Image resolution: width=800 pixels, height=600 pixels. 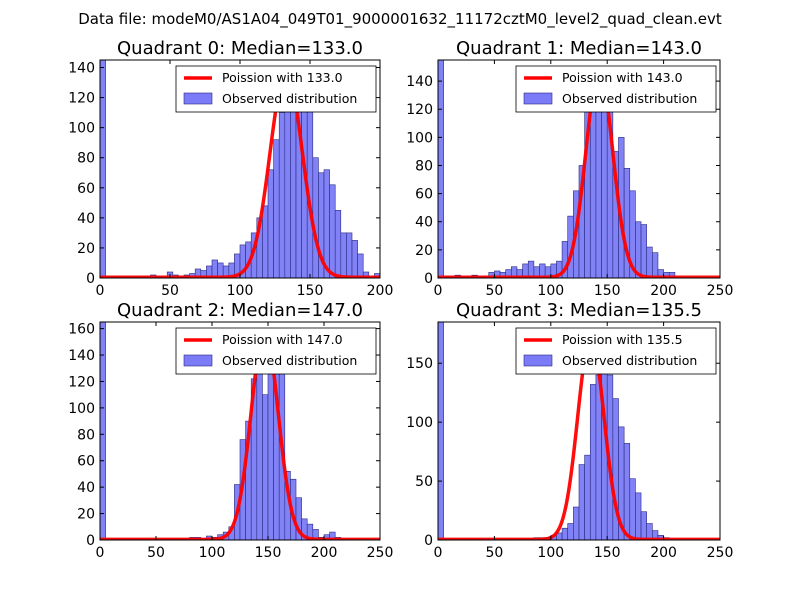 What do you see at coordinates (282, 339) in the screenshot?
I see `legend-label-poisson: Poission with 147.0` at bounding box center [282, 339].